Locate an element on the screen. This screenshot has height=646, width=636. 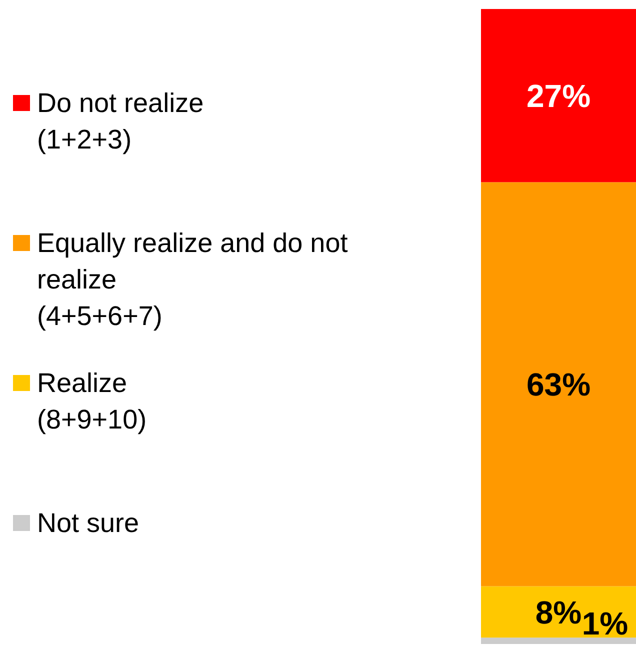
data-label: 1% is located at coordinates (605, 624).